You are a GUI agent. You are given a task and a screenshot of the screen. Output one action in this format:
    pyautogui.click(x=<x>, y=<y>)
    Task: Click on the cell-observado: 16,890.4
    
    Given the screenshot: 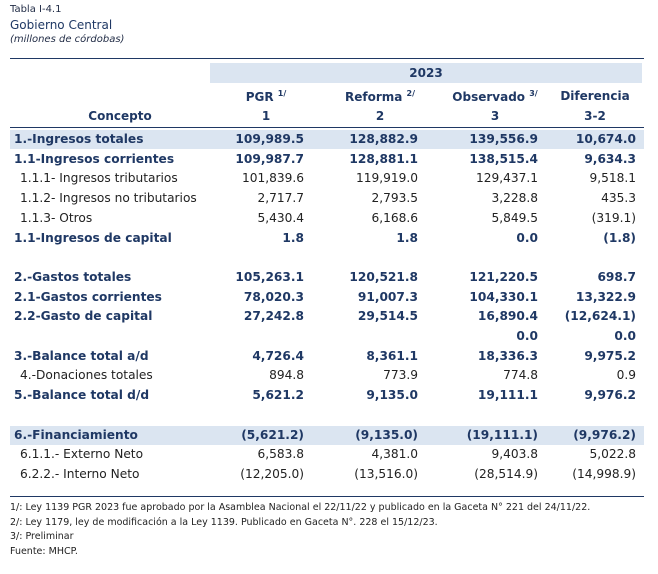 What is the action you would take?
    pyautogui.click(x=507, y=316)
    